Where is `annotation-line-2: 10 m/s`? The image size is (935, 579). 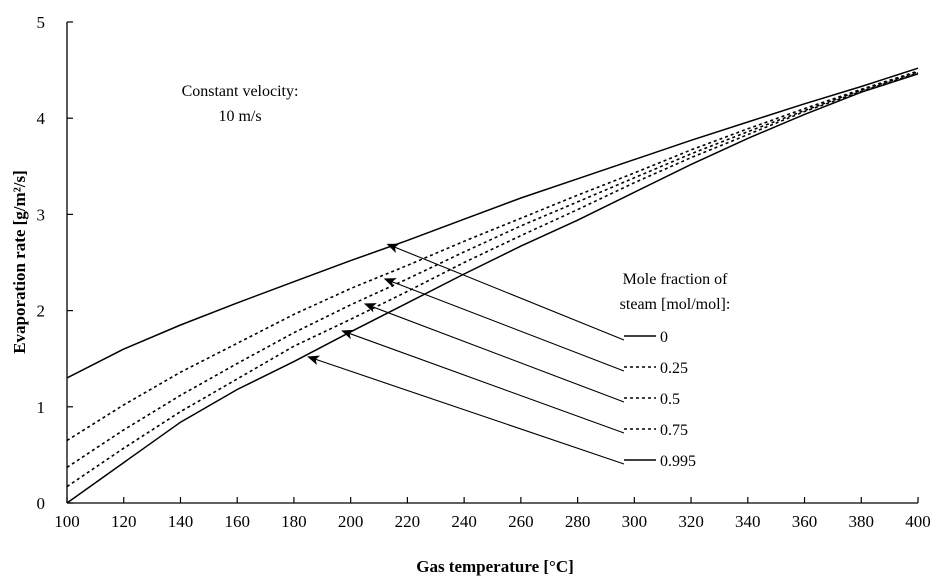
annotation-line-2: 10 m/s is located at coordinates (239, 116).